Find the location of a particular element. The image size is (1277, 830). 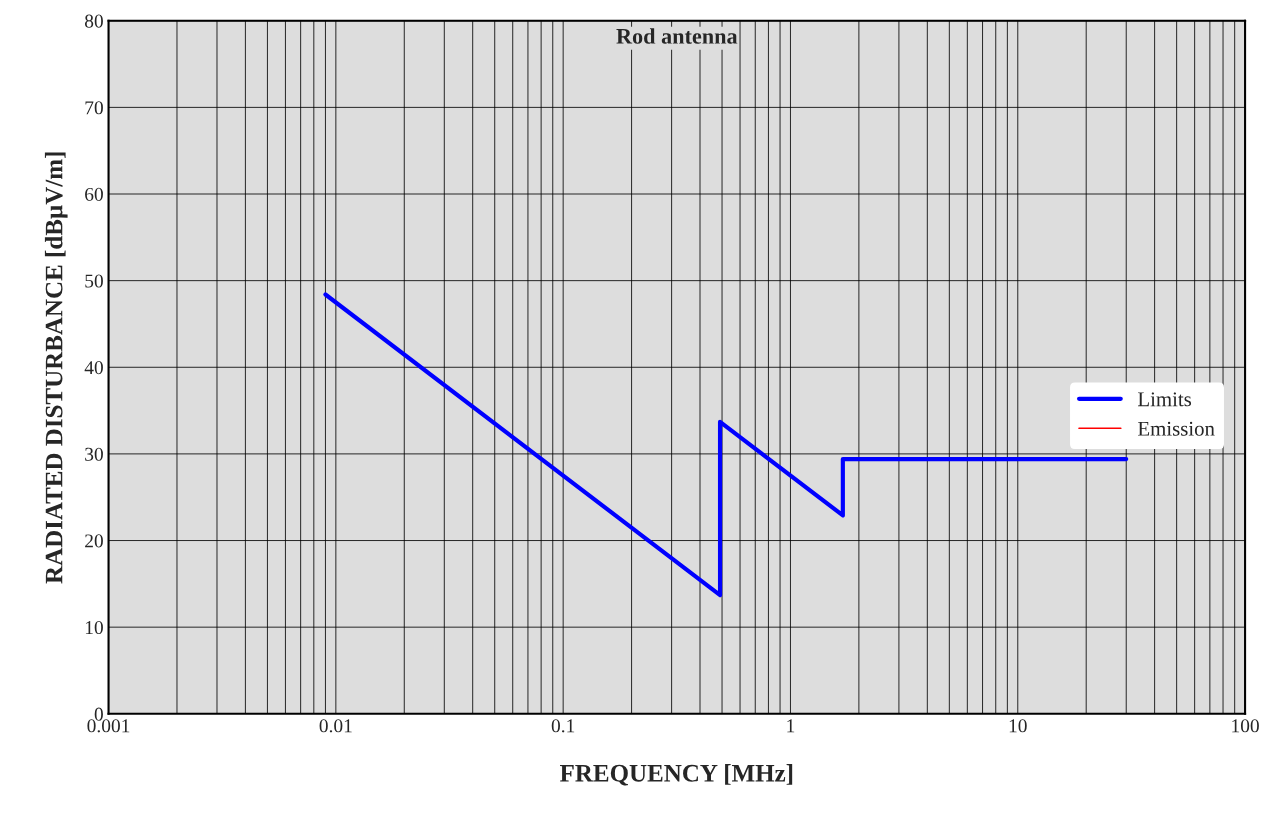

y-tick-label: 0 is located at coordinates (98, 714).